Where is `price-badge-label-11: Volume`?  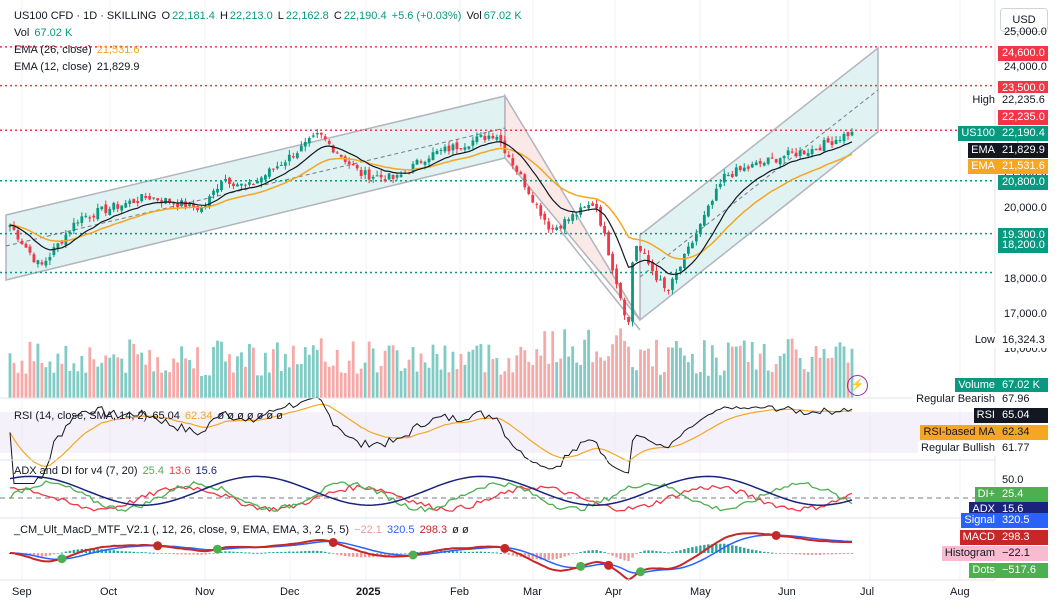
price-badge-label-11: Volume is located at coordinates (976, 385).